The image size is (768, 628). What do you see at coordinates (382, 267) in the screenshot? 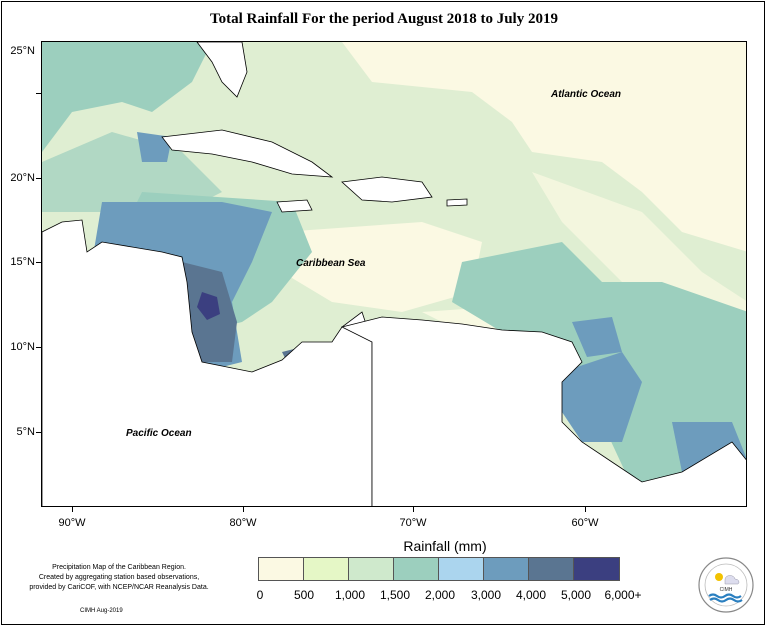
I see `rain-zone-low-central` at bounding box center [382, 267].